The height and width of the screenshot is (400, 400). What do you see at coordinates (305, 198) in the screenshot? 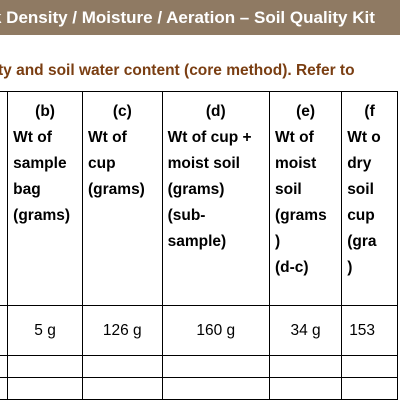
I see `column-header-e: (e) Wt of moist soil (grams ) (d-c)` at bounding box center [305, 198].